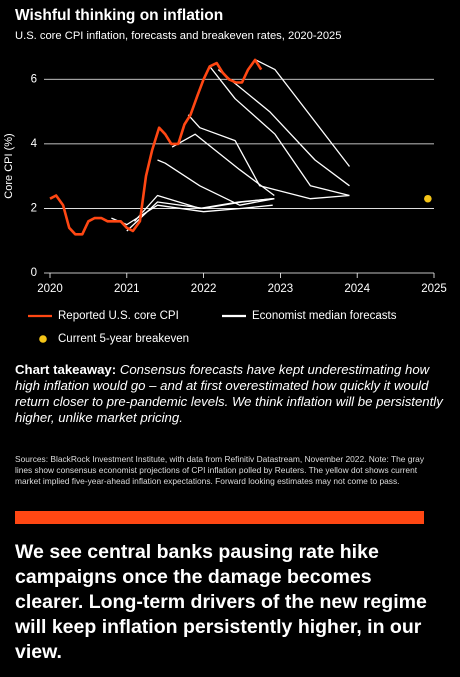 The width and height of the screenshot is (460, 677). What do you see at coordinates (219, 517) in the screenshot?
I see `accent-bar` at bounding box center [219, 517].